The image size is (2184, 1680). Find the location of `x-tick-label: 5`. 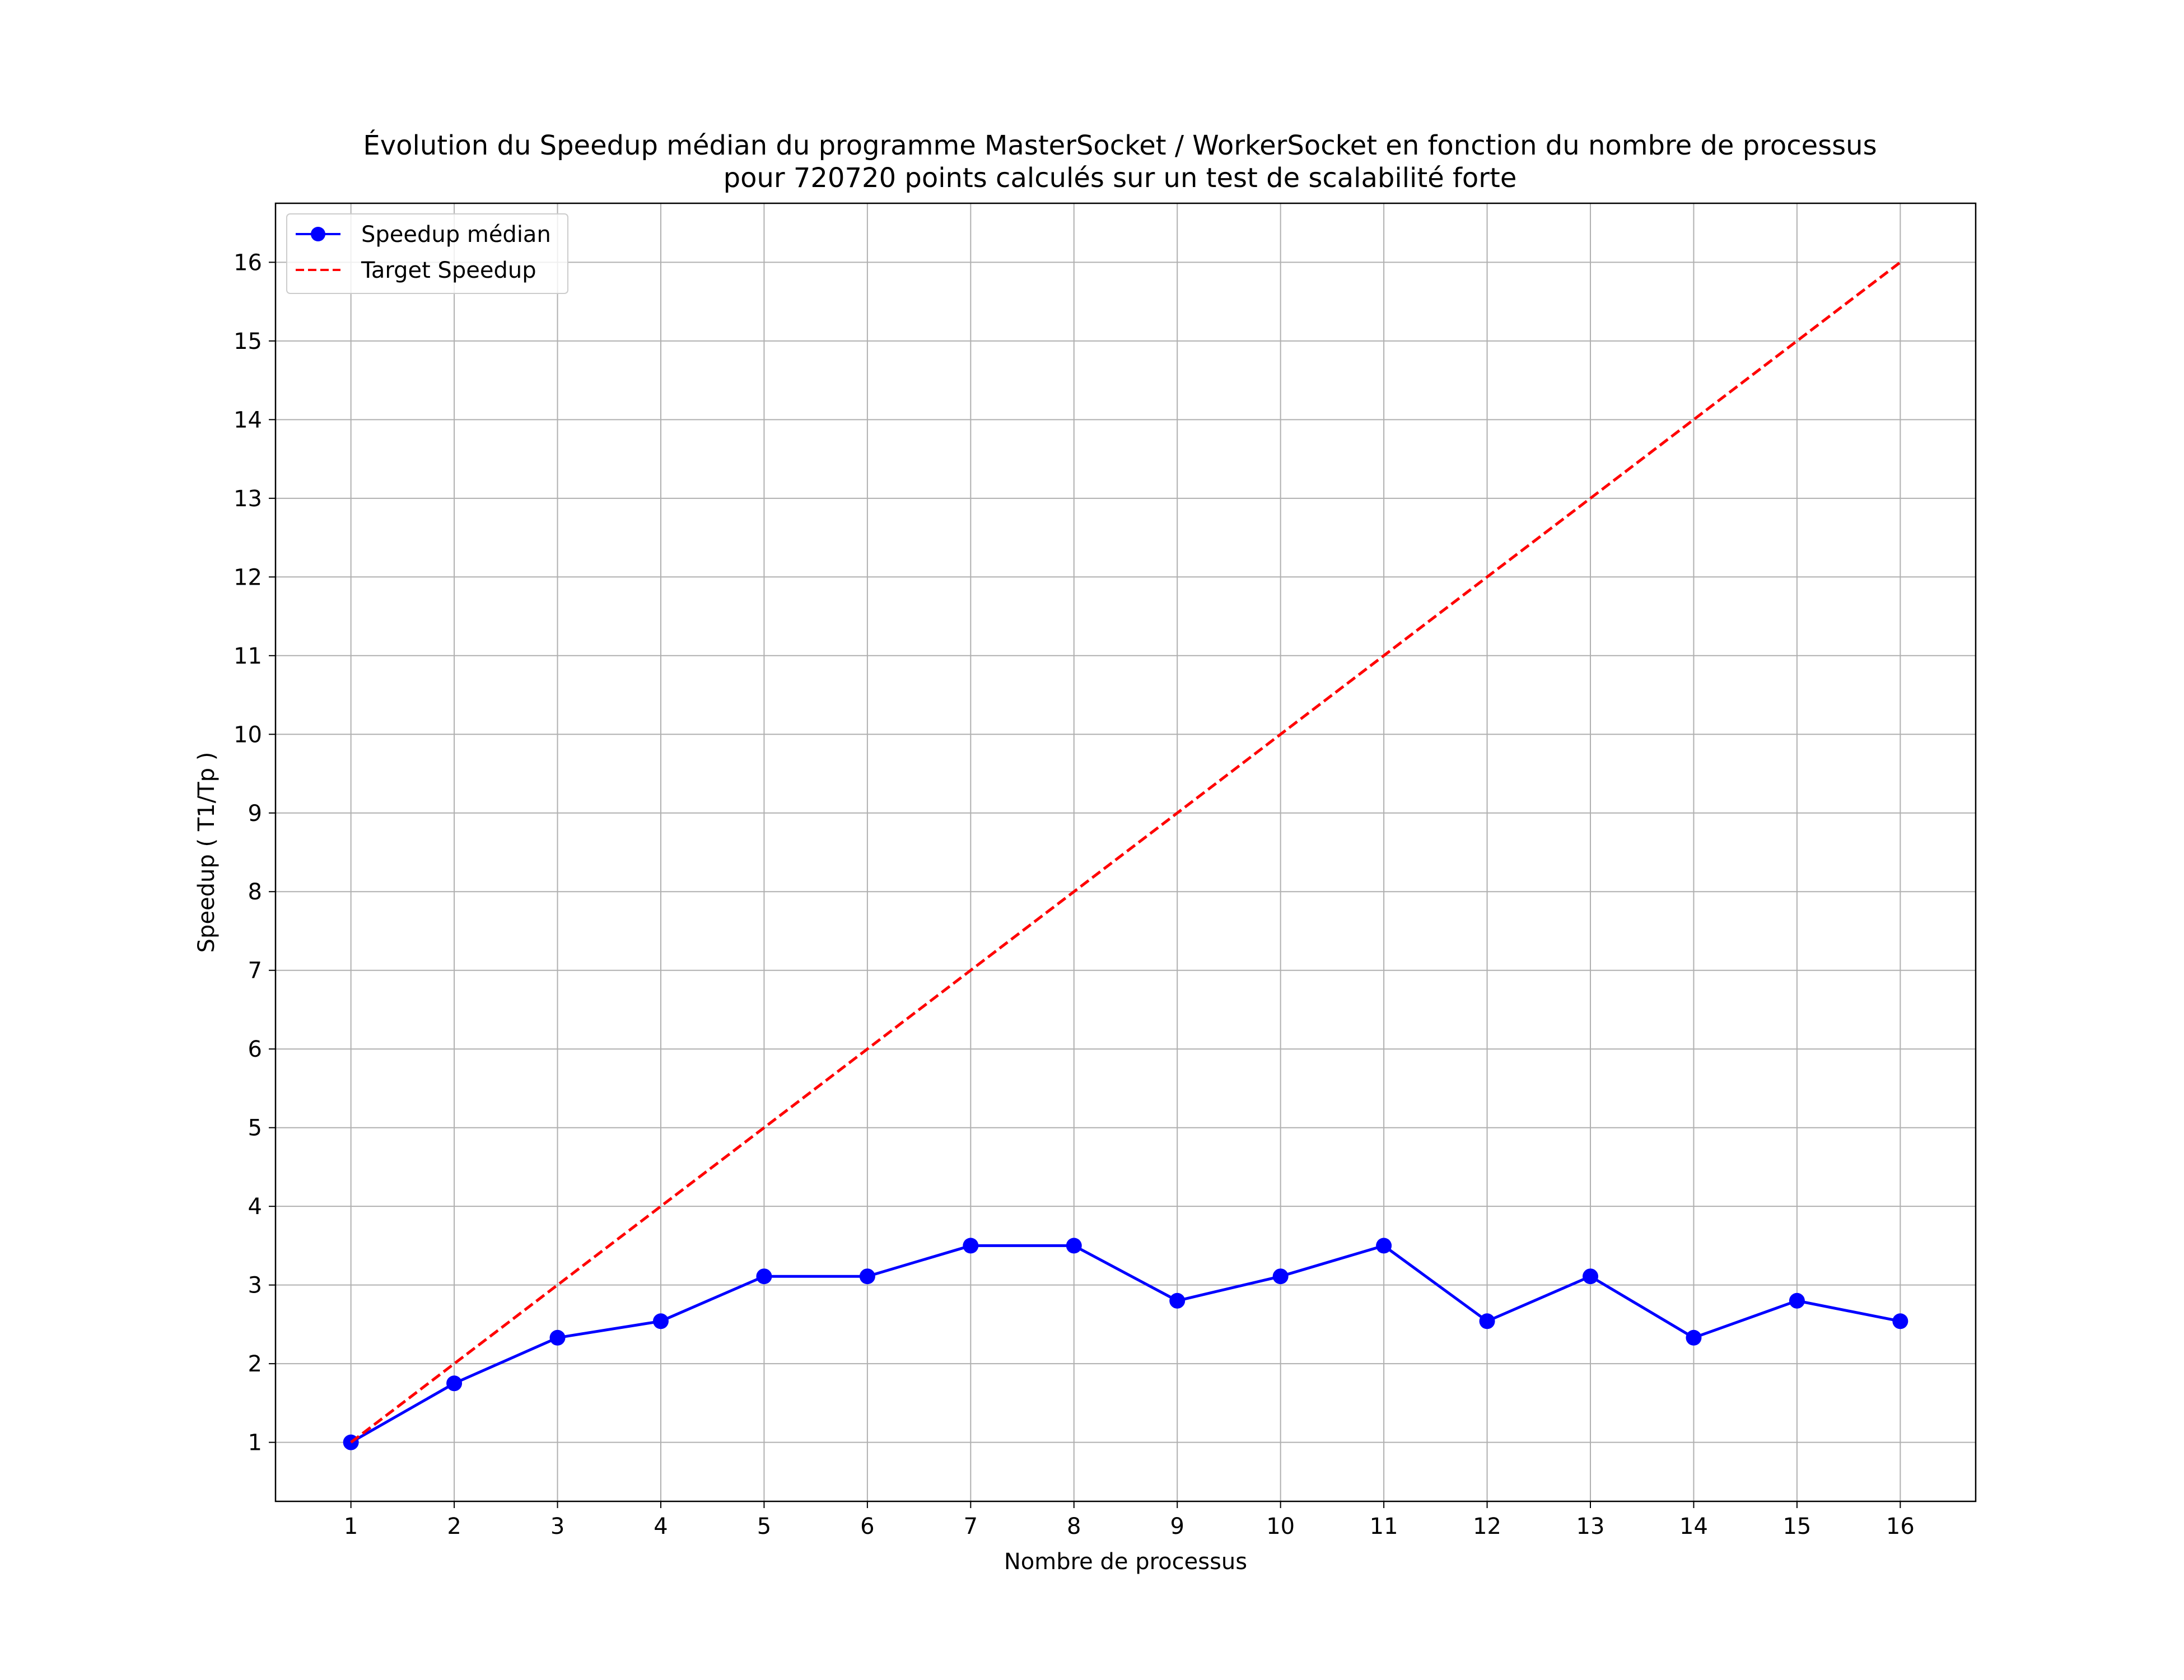

x-tick-label: 5 is located at coordinates (764, 1527).